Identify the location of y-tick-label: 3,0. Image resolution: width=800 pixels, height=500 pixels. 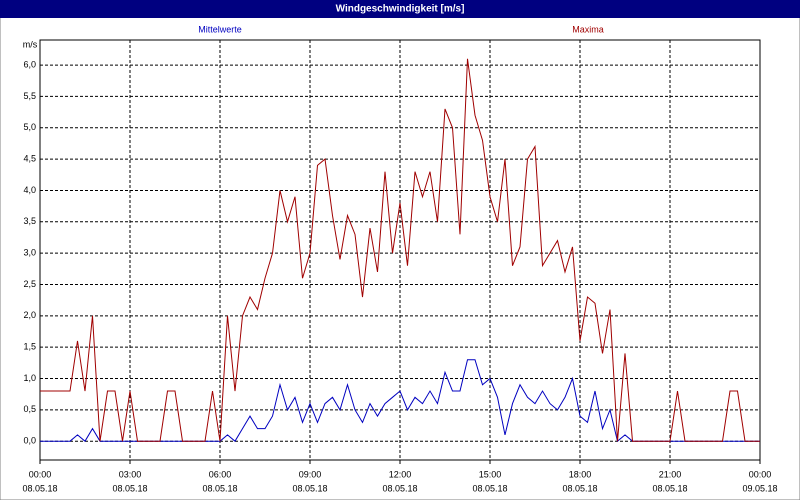
(29, 253).